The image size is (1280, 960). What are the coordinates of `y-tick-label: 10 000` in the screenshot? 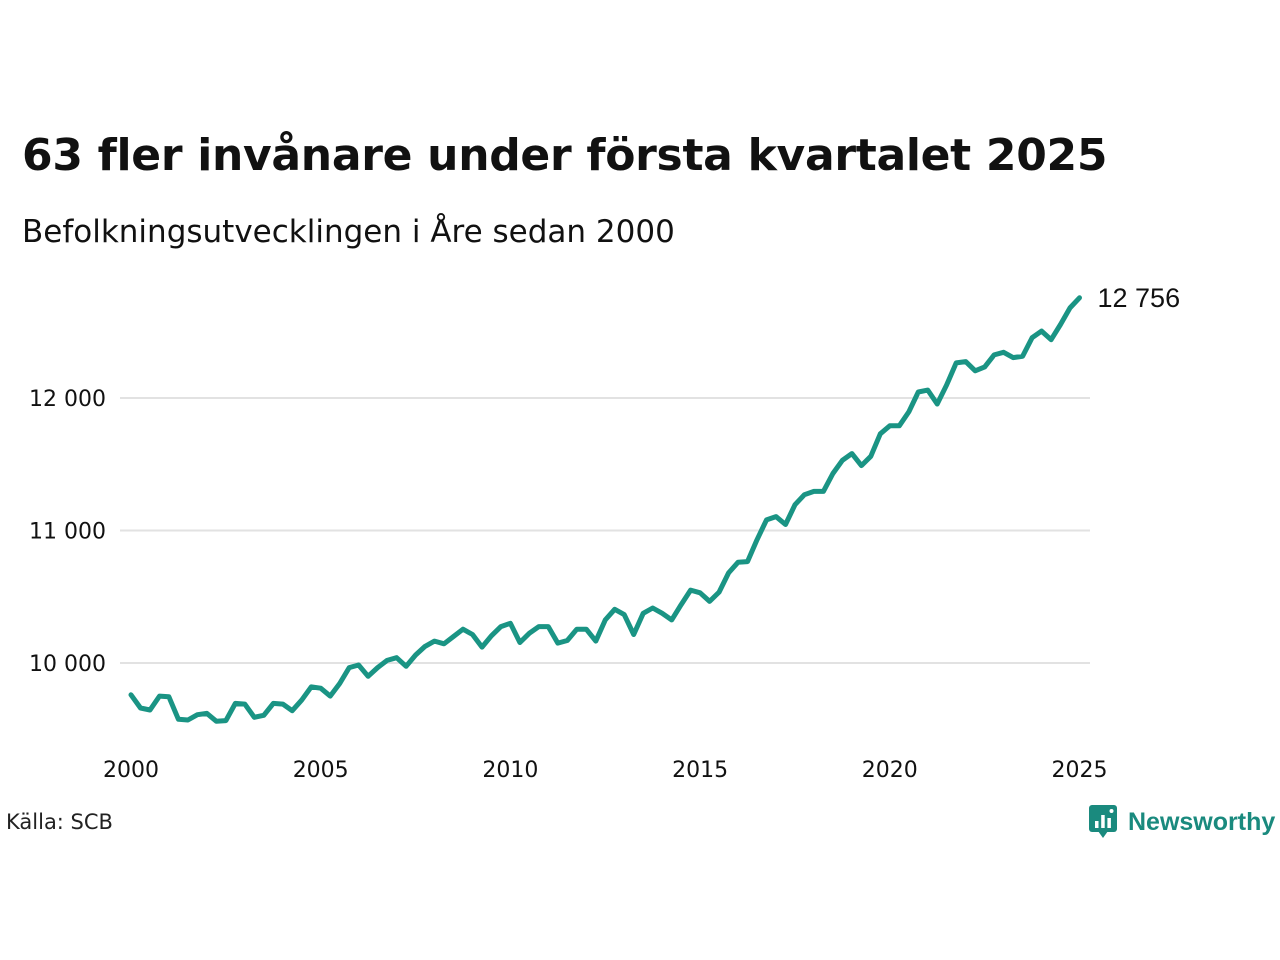 It's located at (67, 664).